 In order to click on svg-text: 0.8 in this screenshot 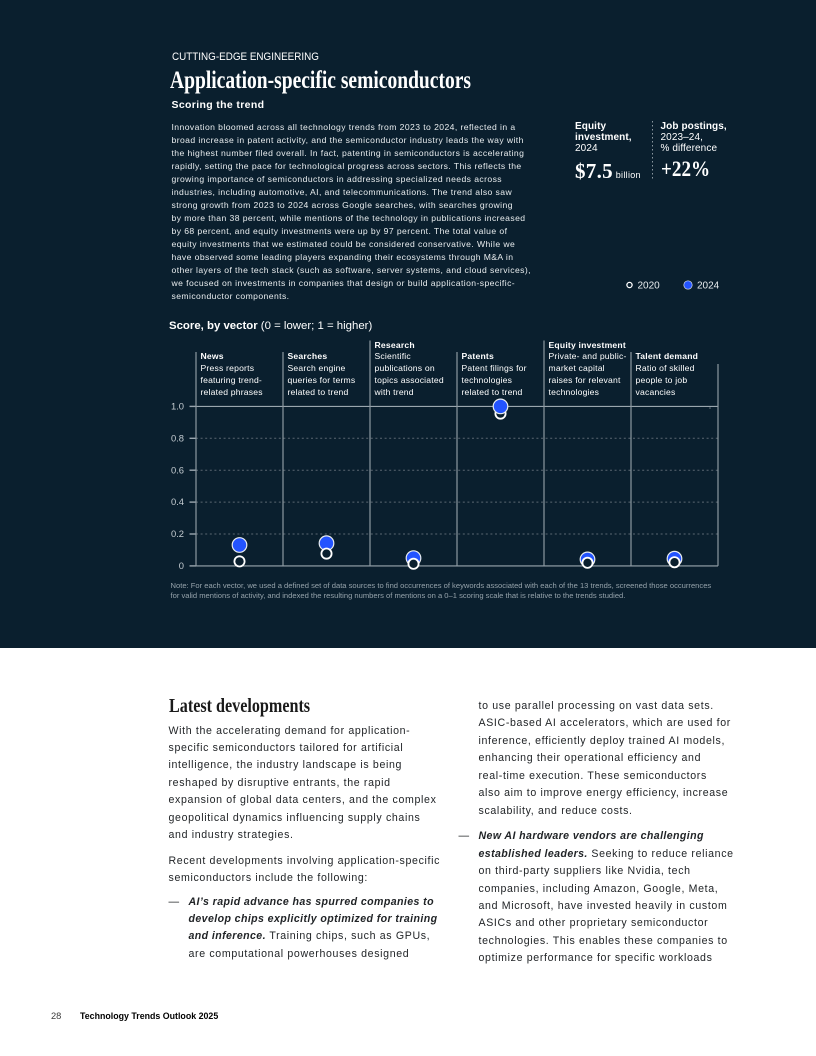, I will do `click(177, 437)`.